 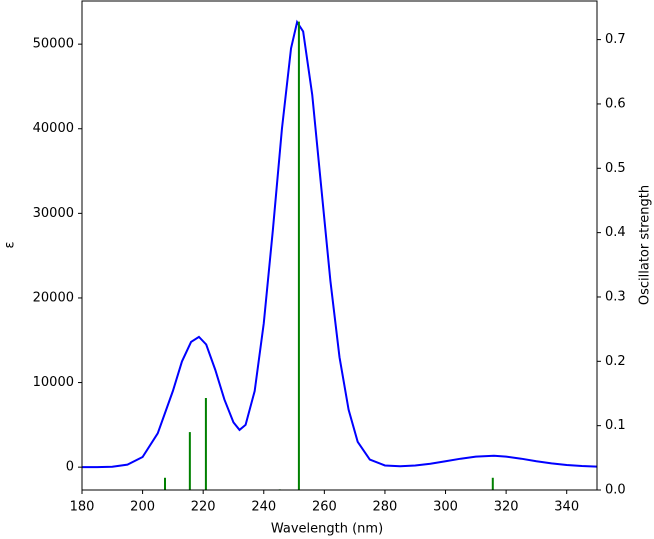 I want to click on y2-tick-label: 0.4, so click(x=615, y=232).